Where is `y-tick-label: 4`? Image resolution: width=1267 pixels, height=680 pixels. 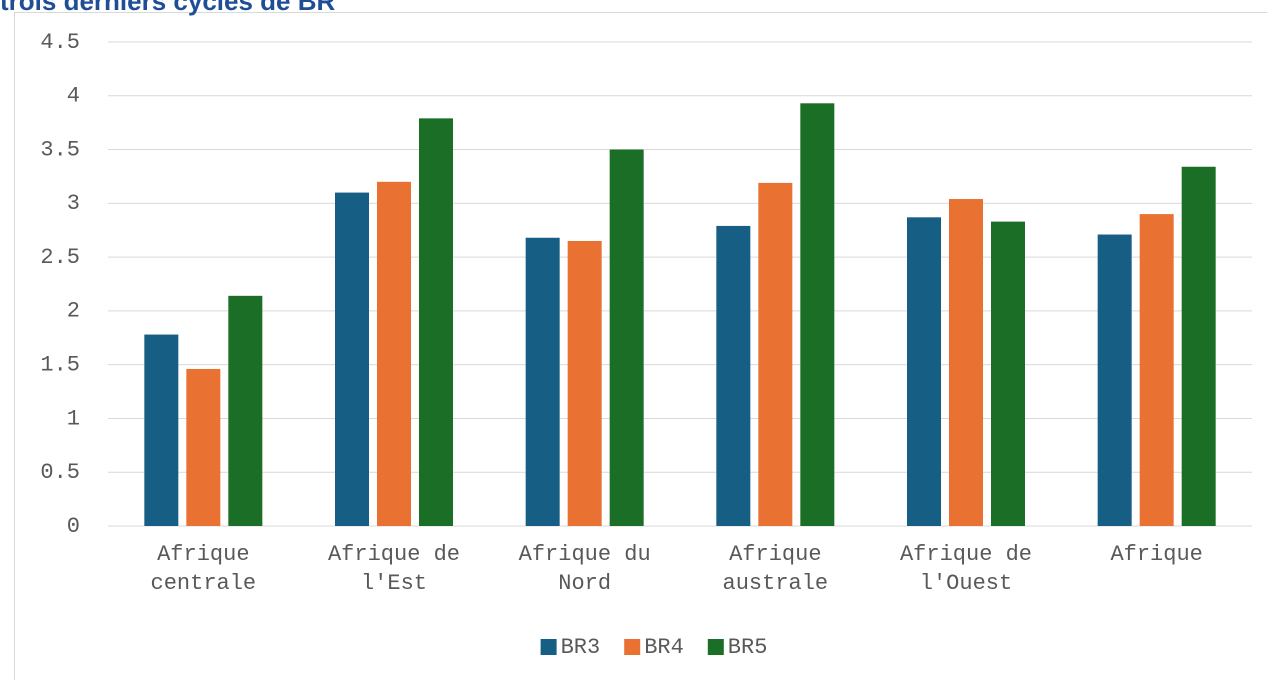
y-tick-label: 4 is located at coordinates (73, 96).